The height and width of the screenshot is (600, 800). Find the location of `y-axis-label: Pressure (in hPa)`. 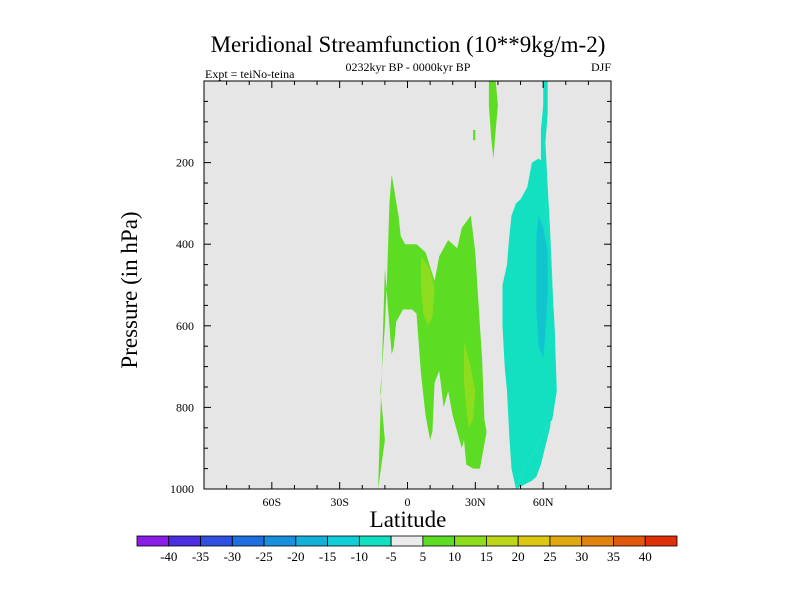

y-axis-label: Pressure (in hPa) is located at coordinates (129, 289).